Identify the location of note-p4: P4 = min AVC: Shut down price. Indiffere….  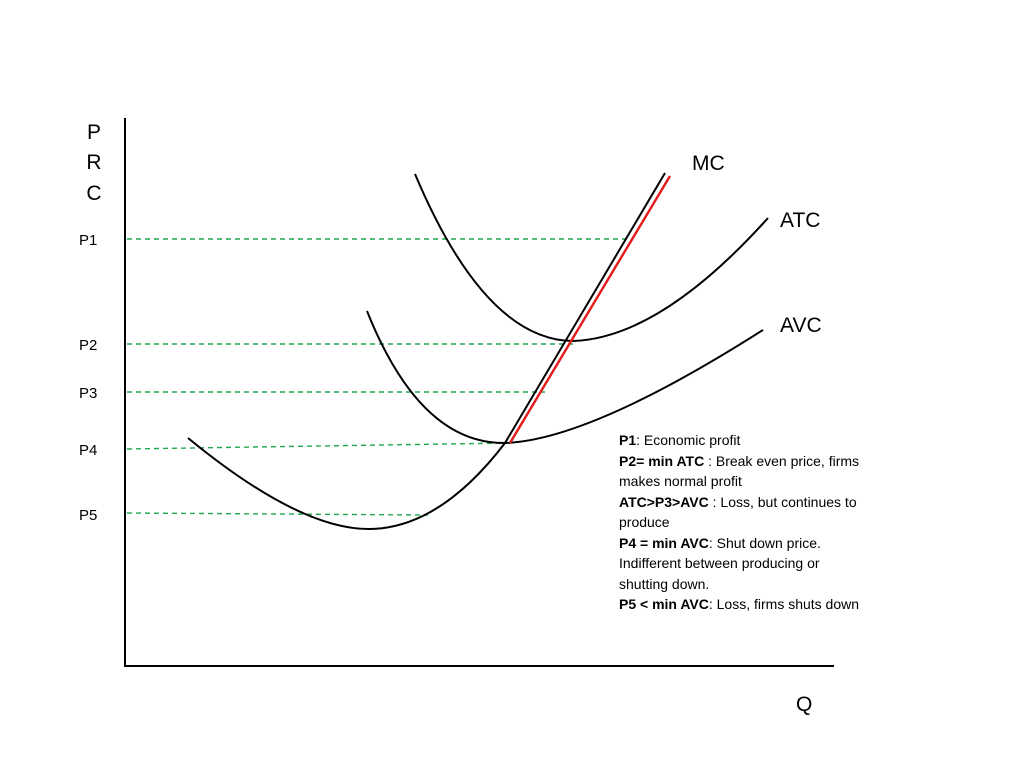
(744, 564).